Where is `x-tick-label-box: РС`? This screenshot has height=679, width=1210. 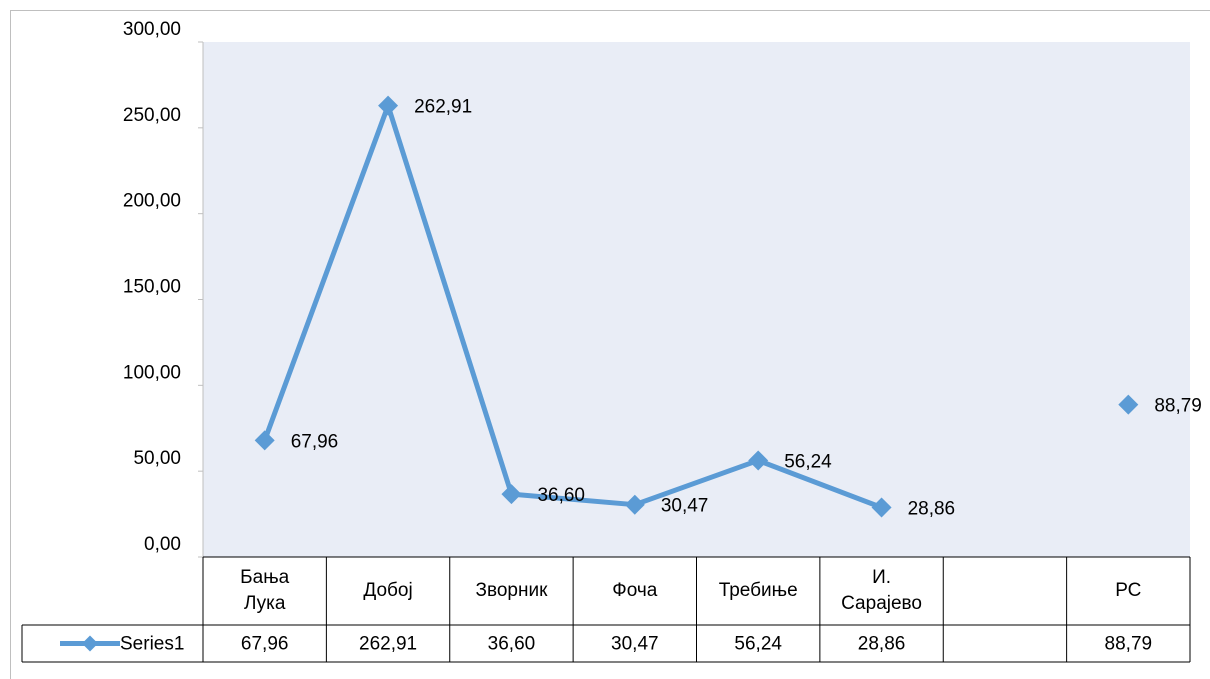
x-tick-label-box: РС is located at coordinates (1128, 591).